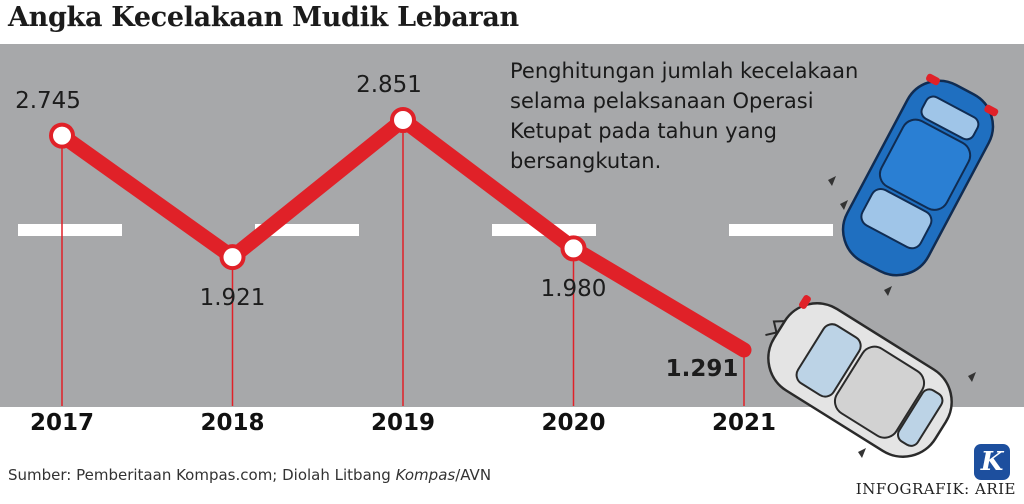  I want to click on kompas-logo: K, so click(992, 462).